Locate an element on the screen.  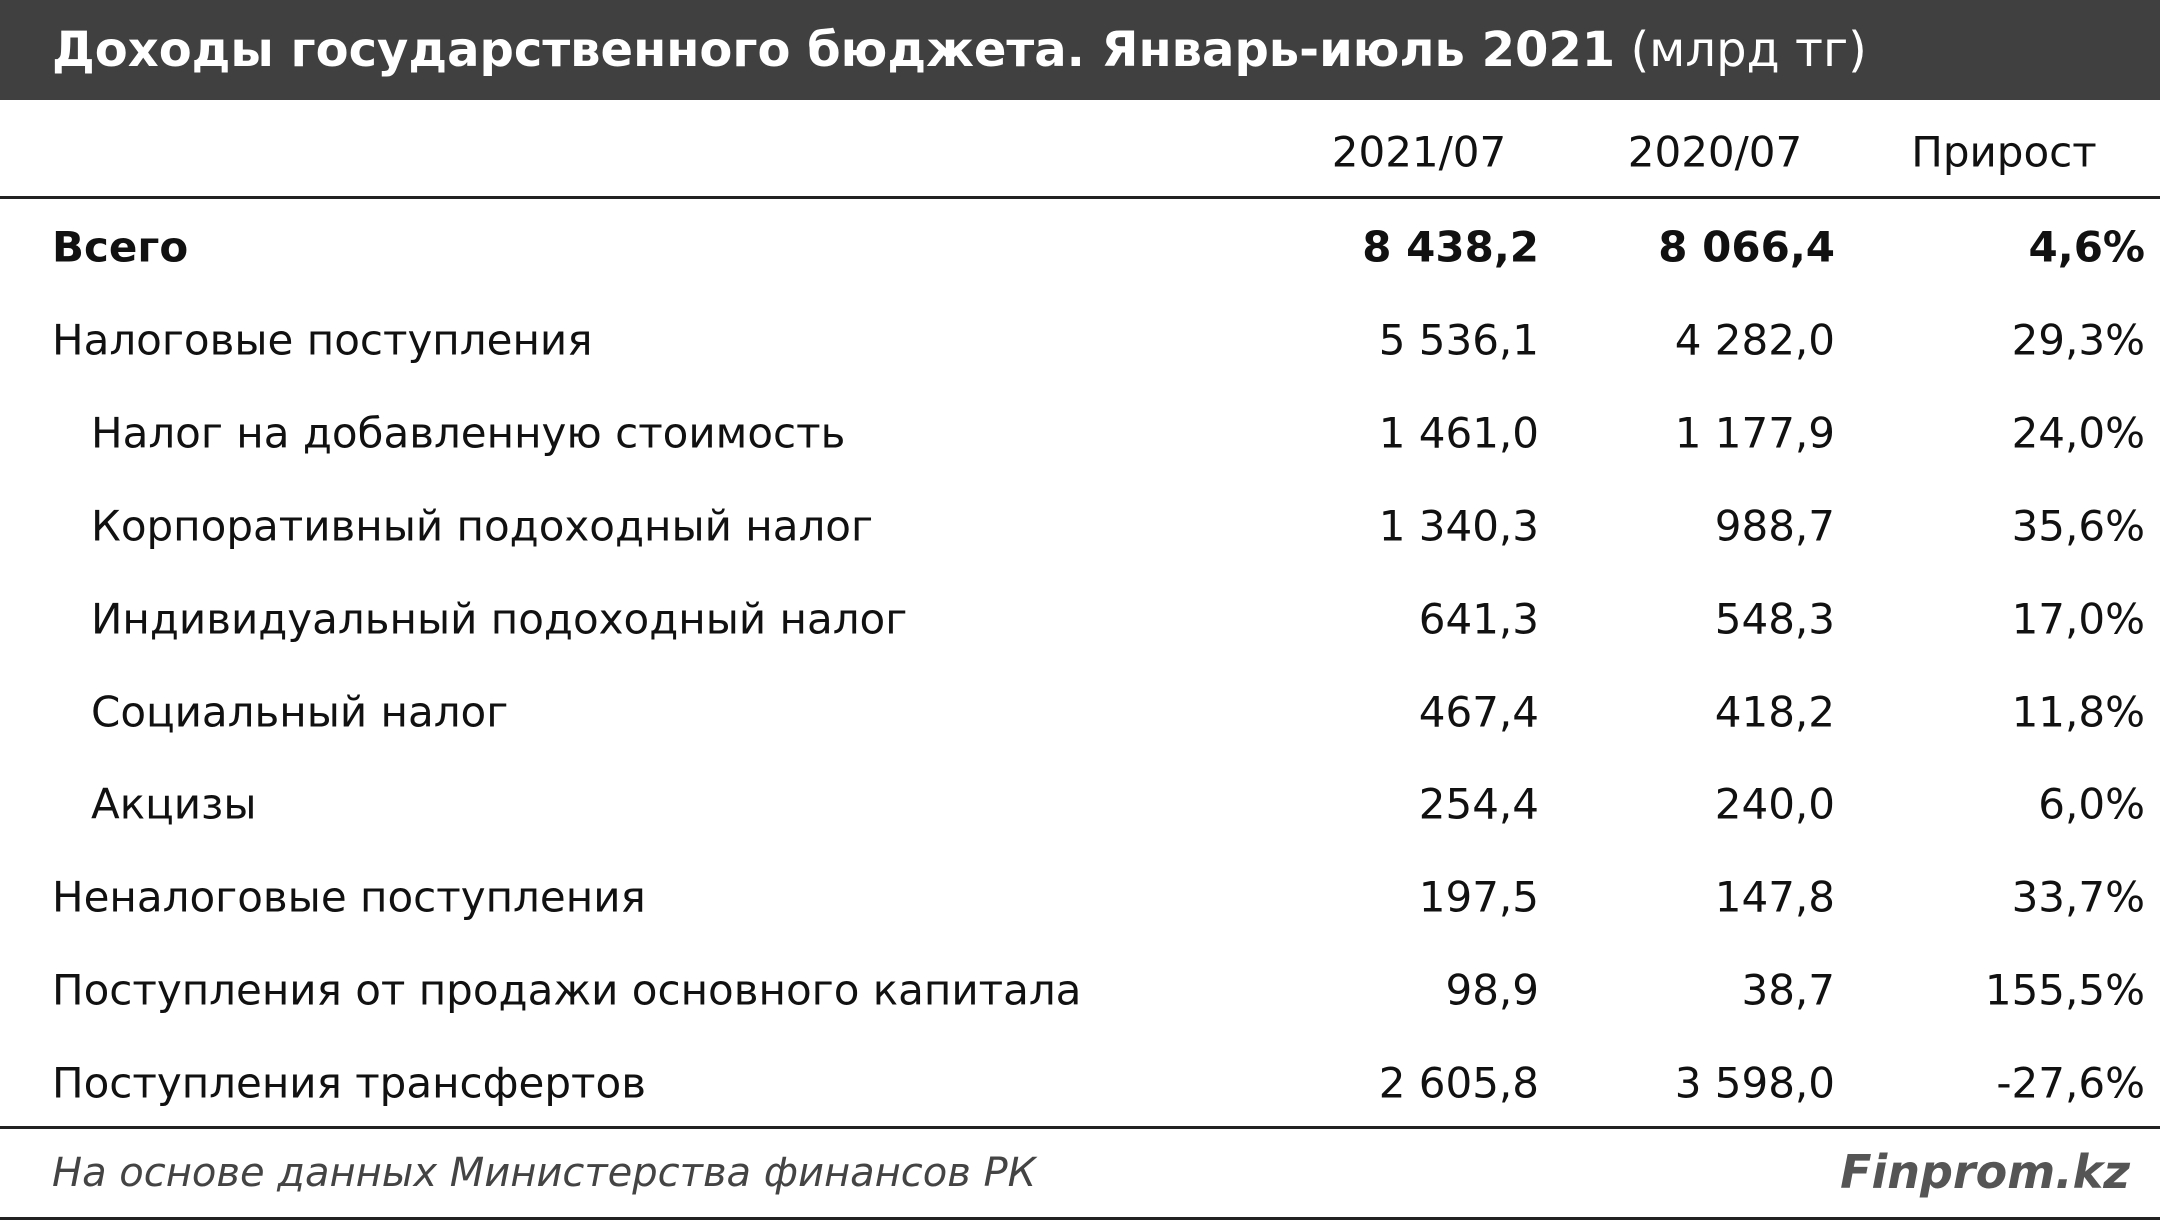
row-label: Индивидуальный подоходный налог is located at coordinates (499, 619).